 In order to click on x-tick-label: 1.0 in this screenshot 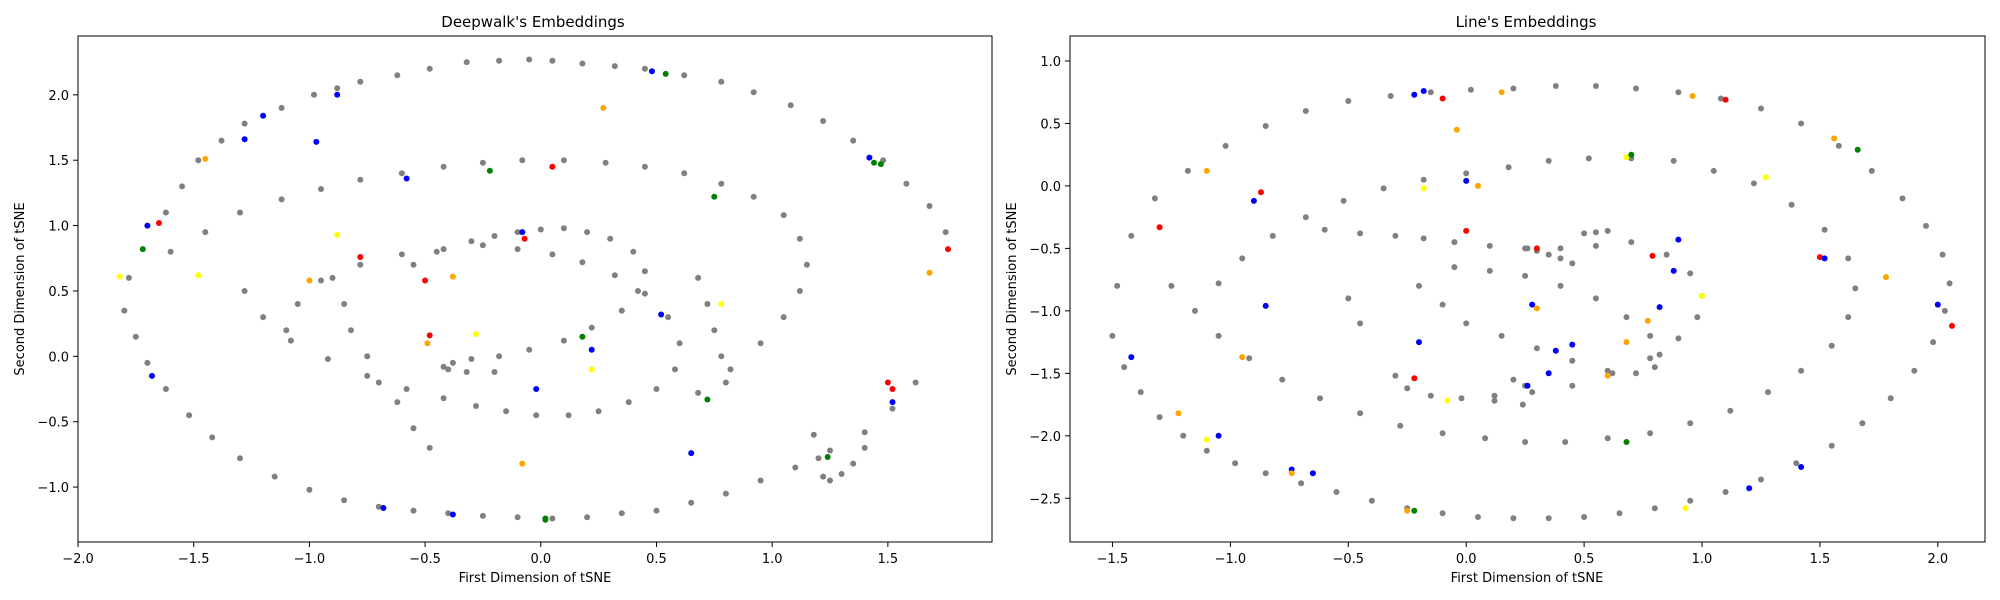, I will do `click(1702, 559)`.